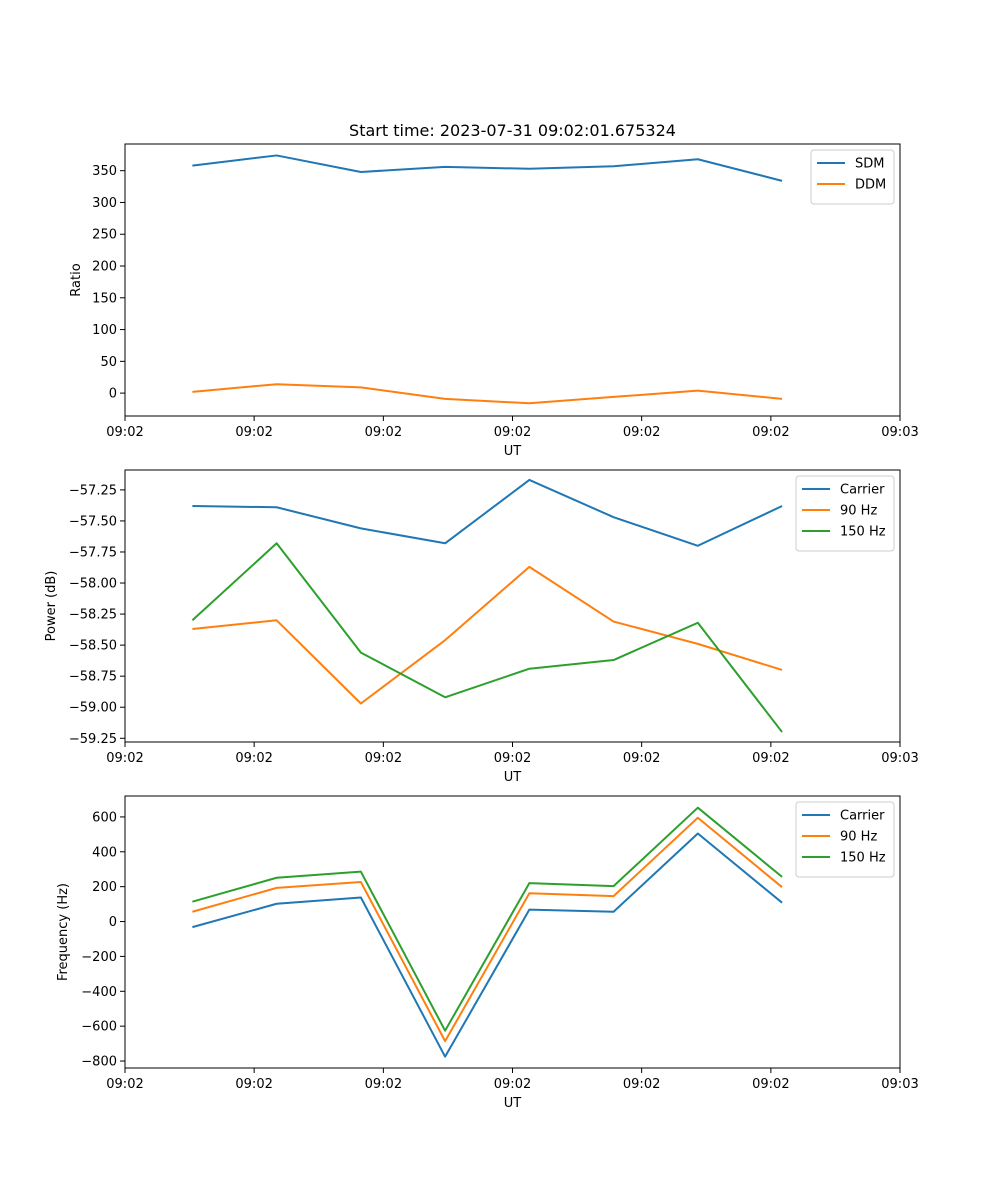 This screenshot has height=1200, width=1000. What do you see at coordinates (512, 758) in the screenshot?
I see `chart1-x-tick-label-3: 09:02` at bounding box center [512, 758].